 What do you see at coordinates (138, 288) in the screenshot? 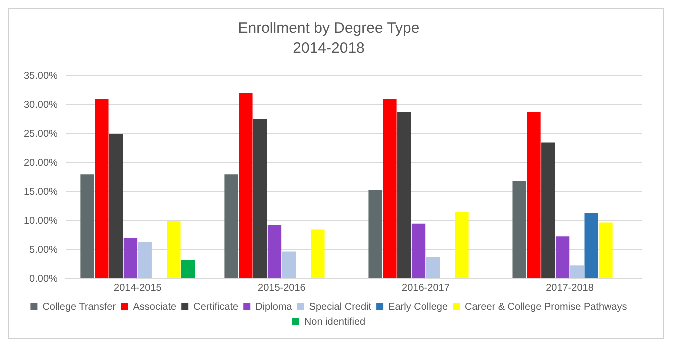
I see `x-tick-label: 2014-2015` at bounding box center [138, 288].